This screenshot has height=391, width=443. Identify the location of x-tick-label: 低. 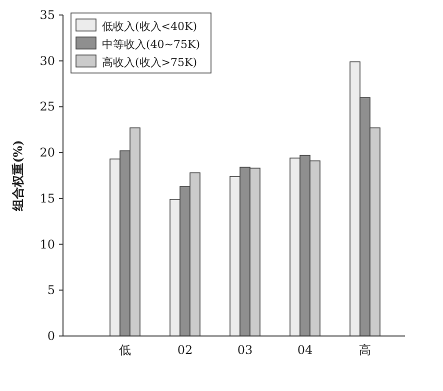
(125, 350).